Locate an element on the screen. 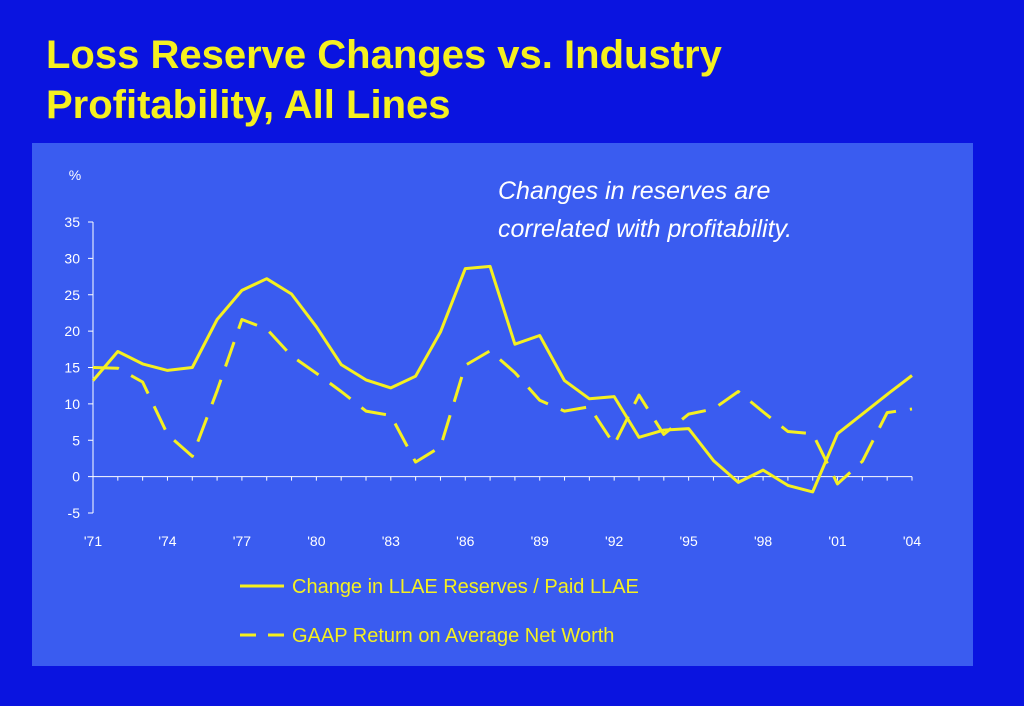 The image size is (1024, 706). x-tick-label: '83 is located at coordinates (391, 541).